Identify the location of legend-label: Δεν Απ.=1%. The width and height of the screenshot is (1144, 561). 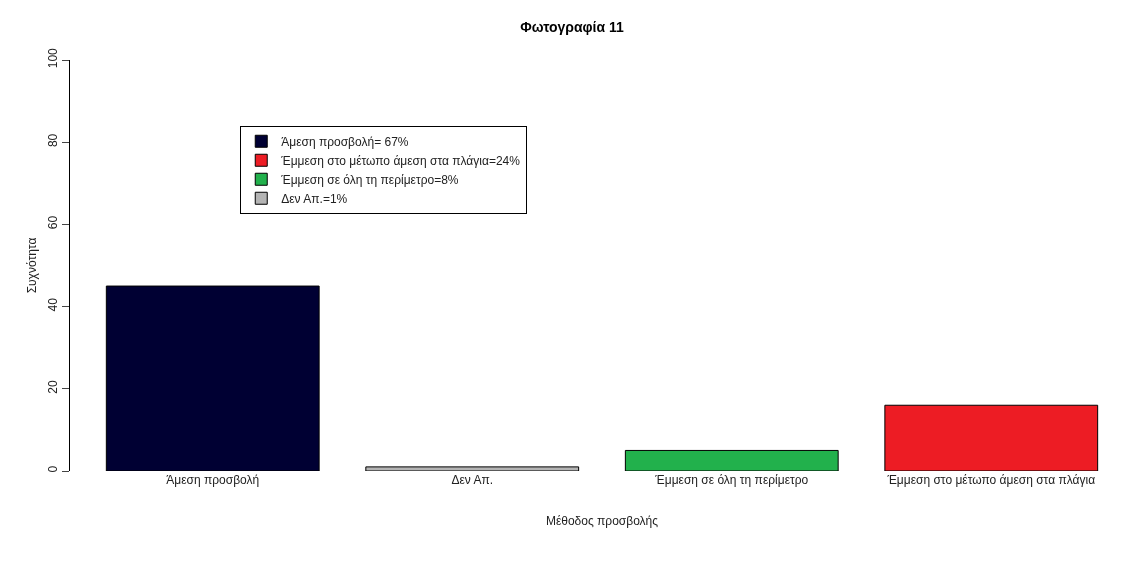
(314, 198).